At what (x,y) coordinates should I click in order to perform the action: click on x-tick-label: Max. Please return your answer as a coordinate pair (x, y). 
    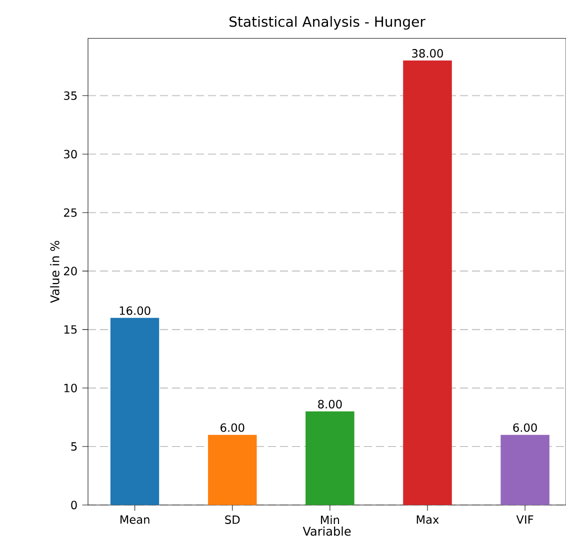
    Looking at the image, I should click on (427, 519).